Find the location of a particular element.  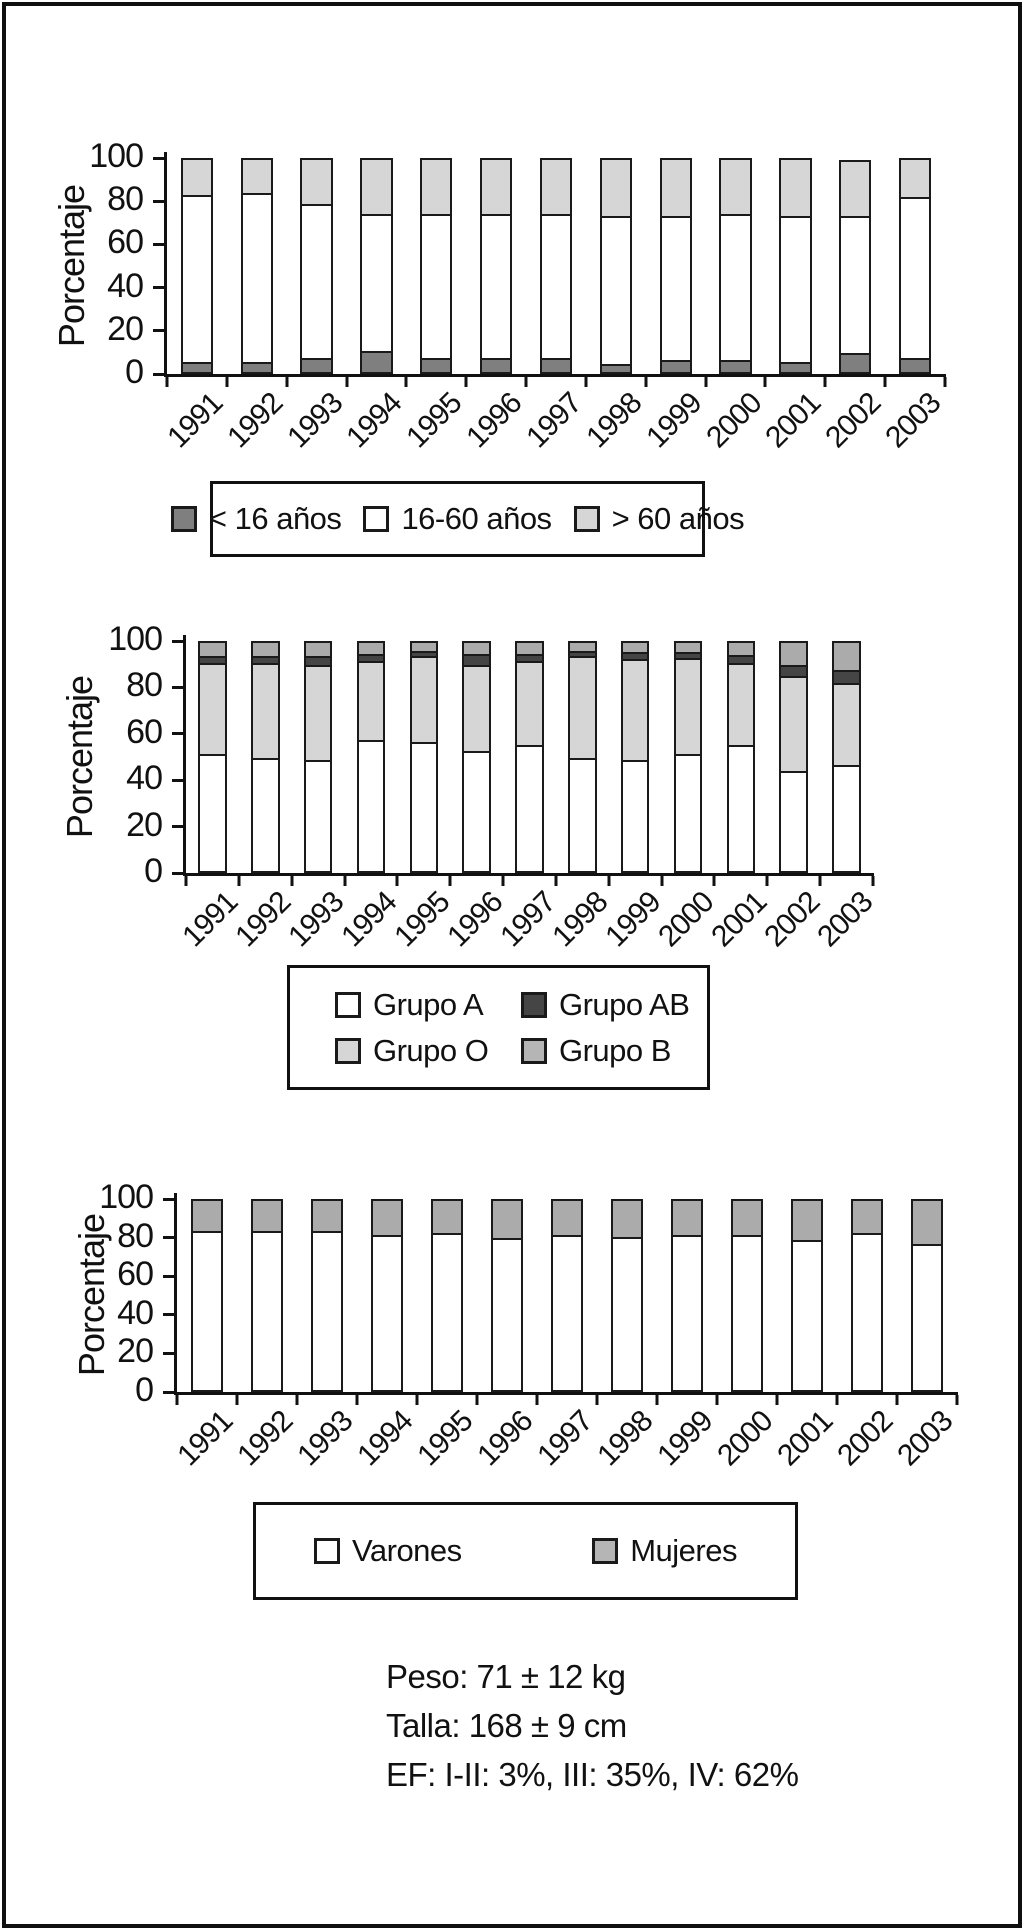

x-category-label: 2000 is located at coordinates (745, 1438).